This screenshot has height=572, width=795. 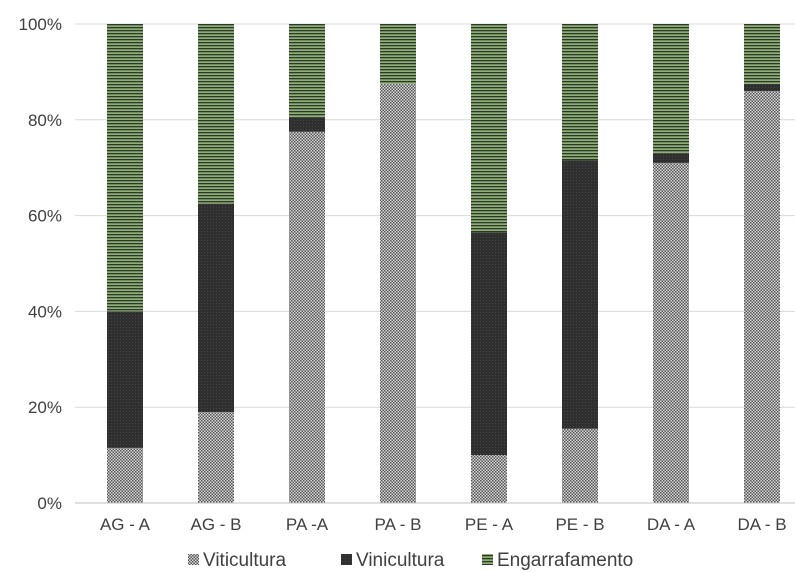 What do you see at coordinates (579, 524) in the screenshot?
I see `x-tick-label: PE - B` at bounding box center [579, 524].